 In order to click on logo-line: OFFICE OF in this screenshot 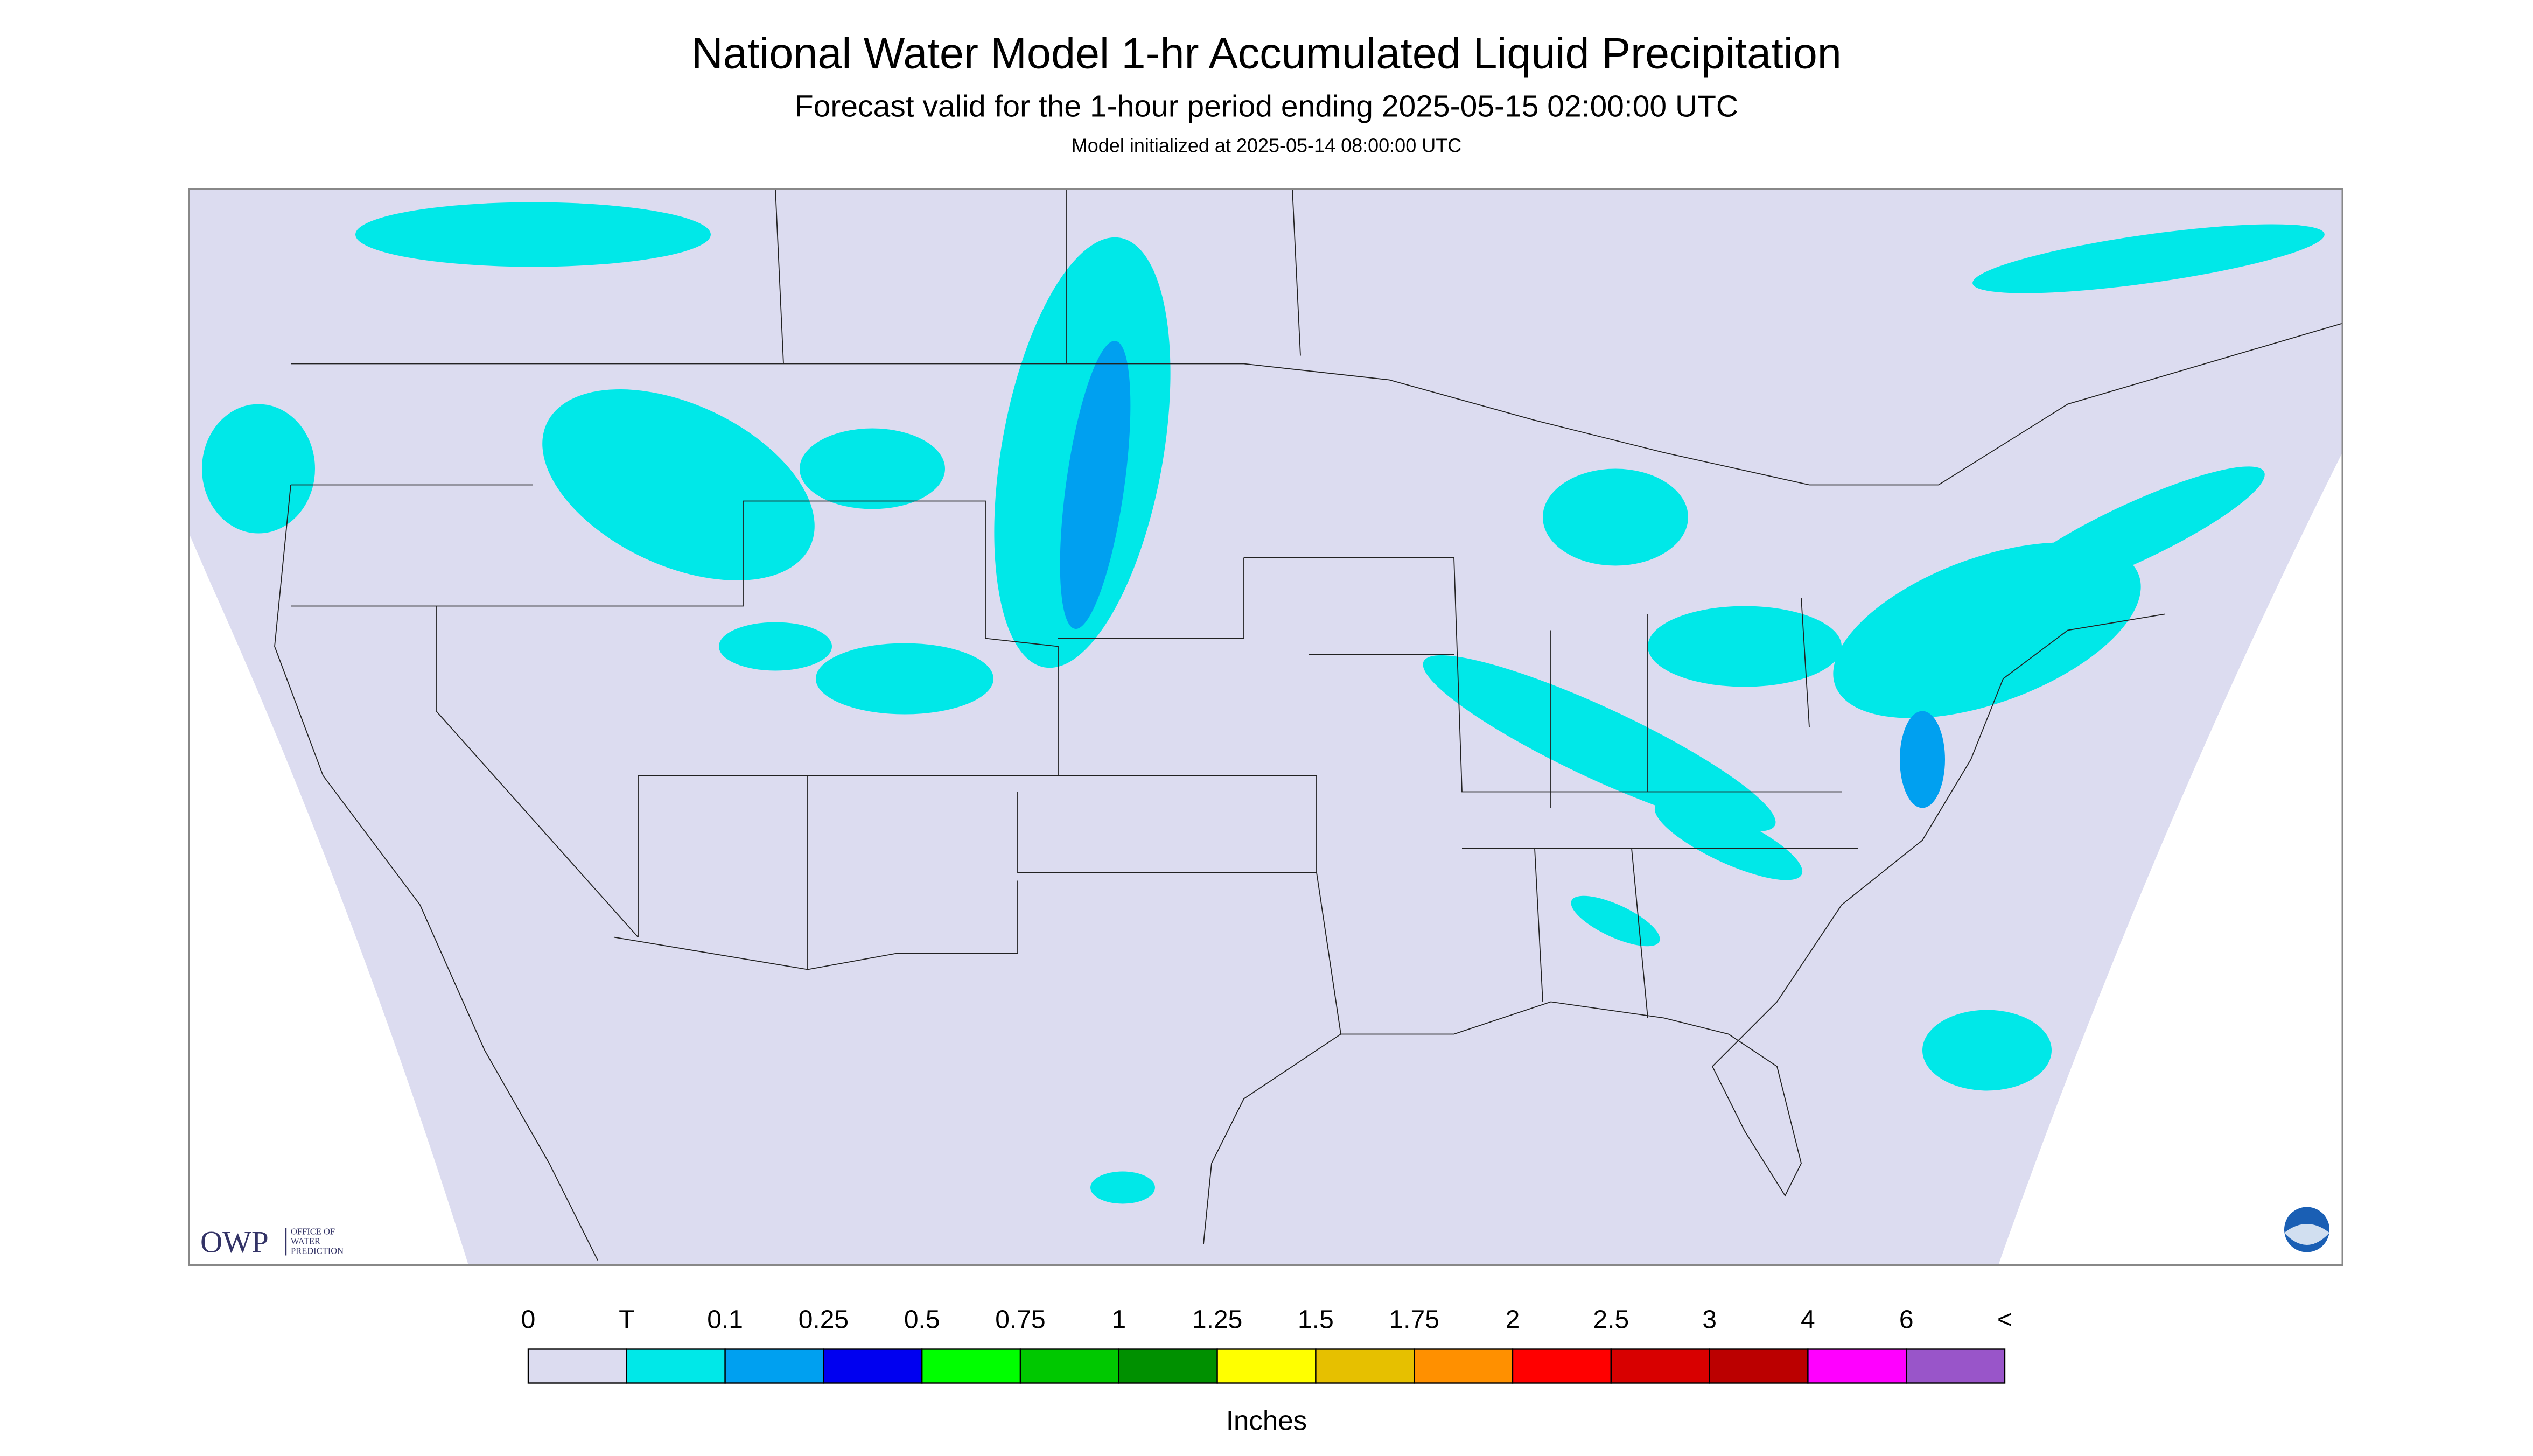, I will do `click(313, 1232)`.